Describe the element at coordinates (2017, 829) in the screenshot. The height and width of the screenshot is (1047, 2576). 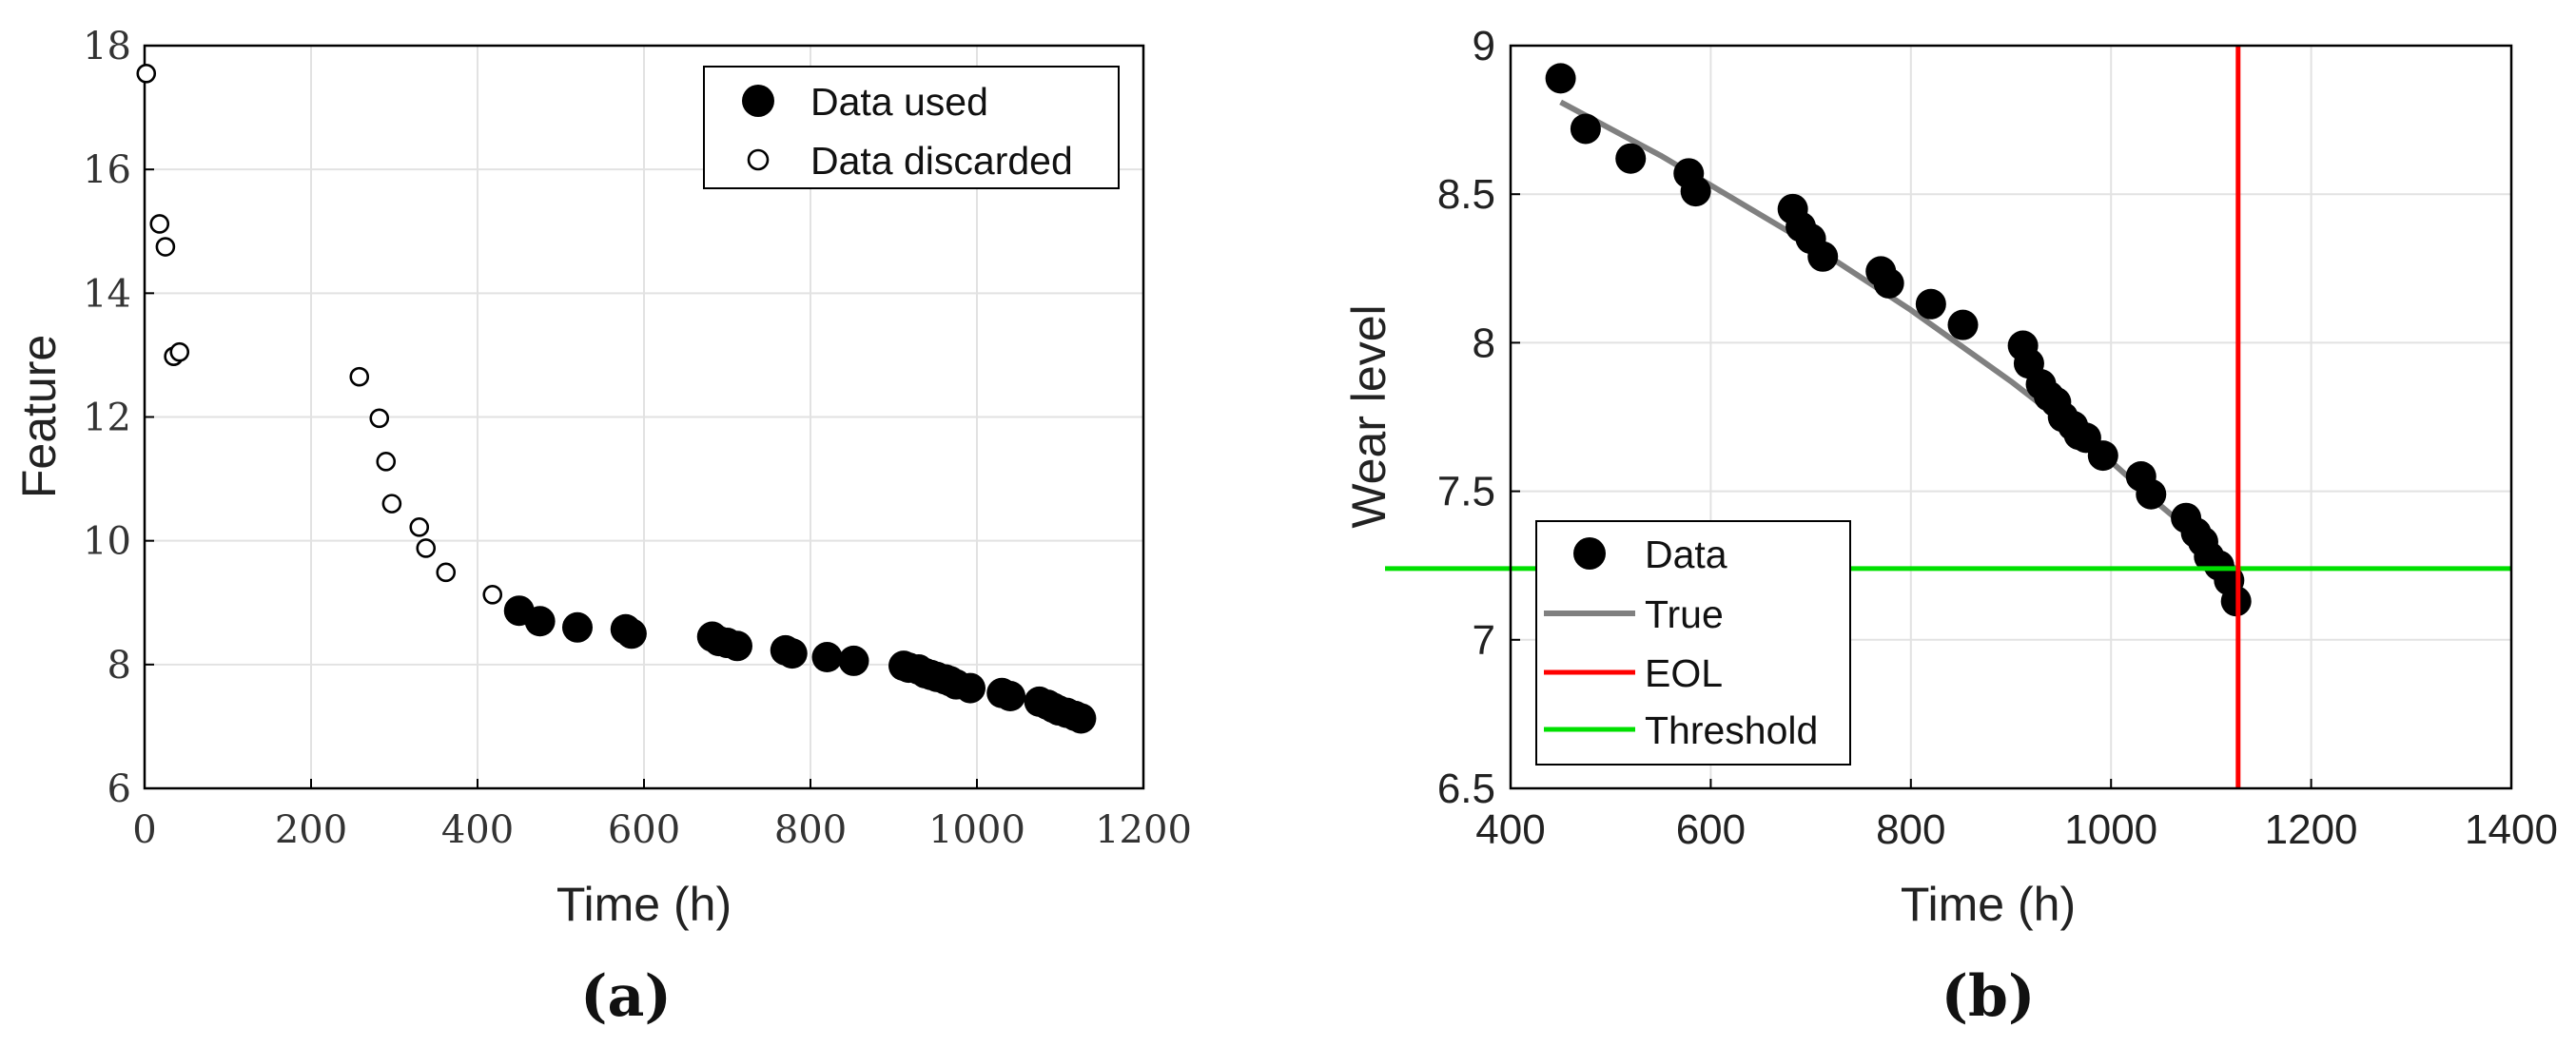
I see `b-x-tick-labels: 400 600 800 1000 1200 1400` at that location.